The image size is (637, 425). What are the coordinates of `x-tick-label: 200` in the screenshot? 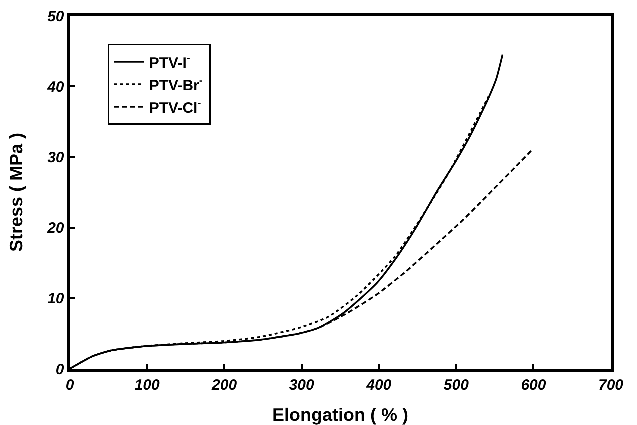 It's located at (224, 385).